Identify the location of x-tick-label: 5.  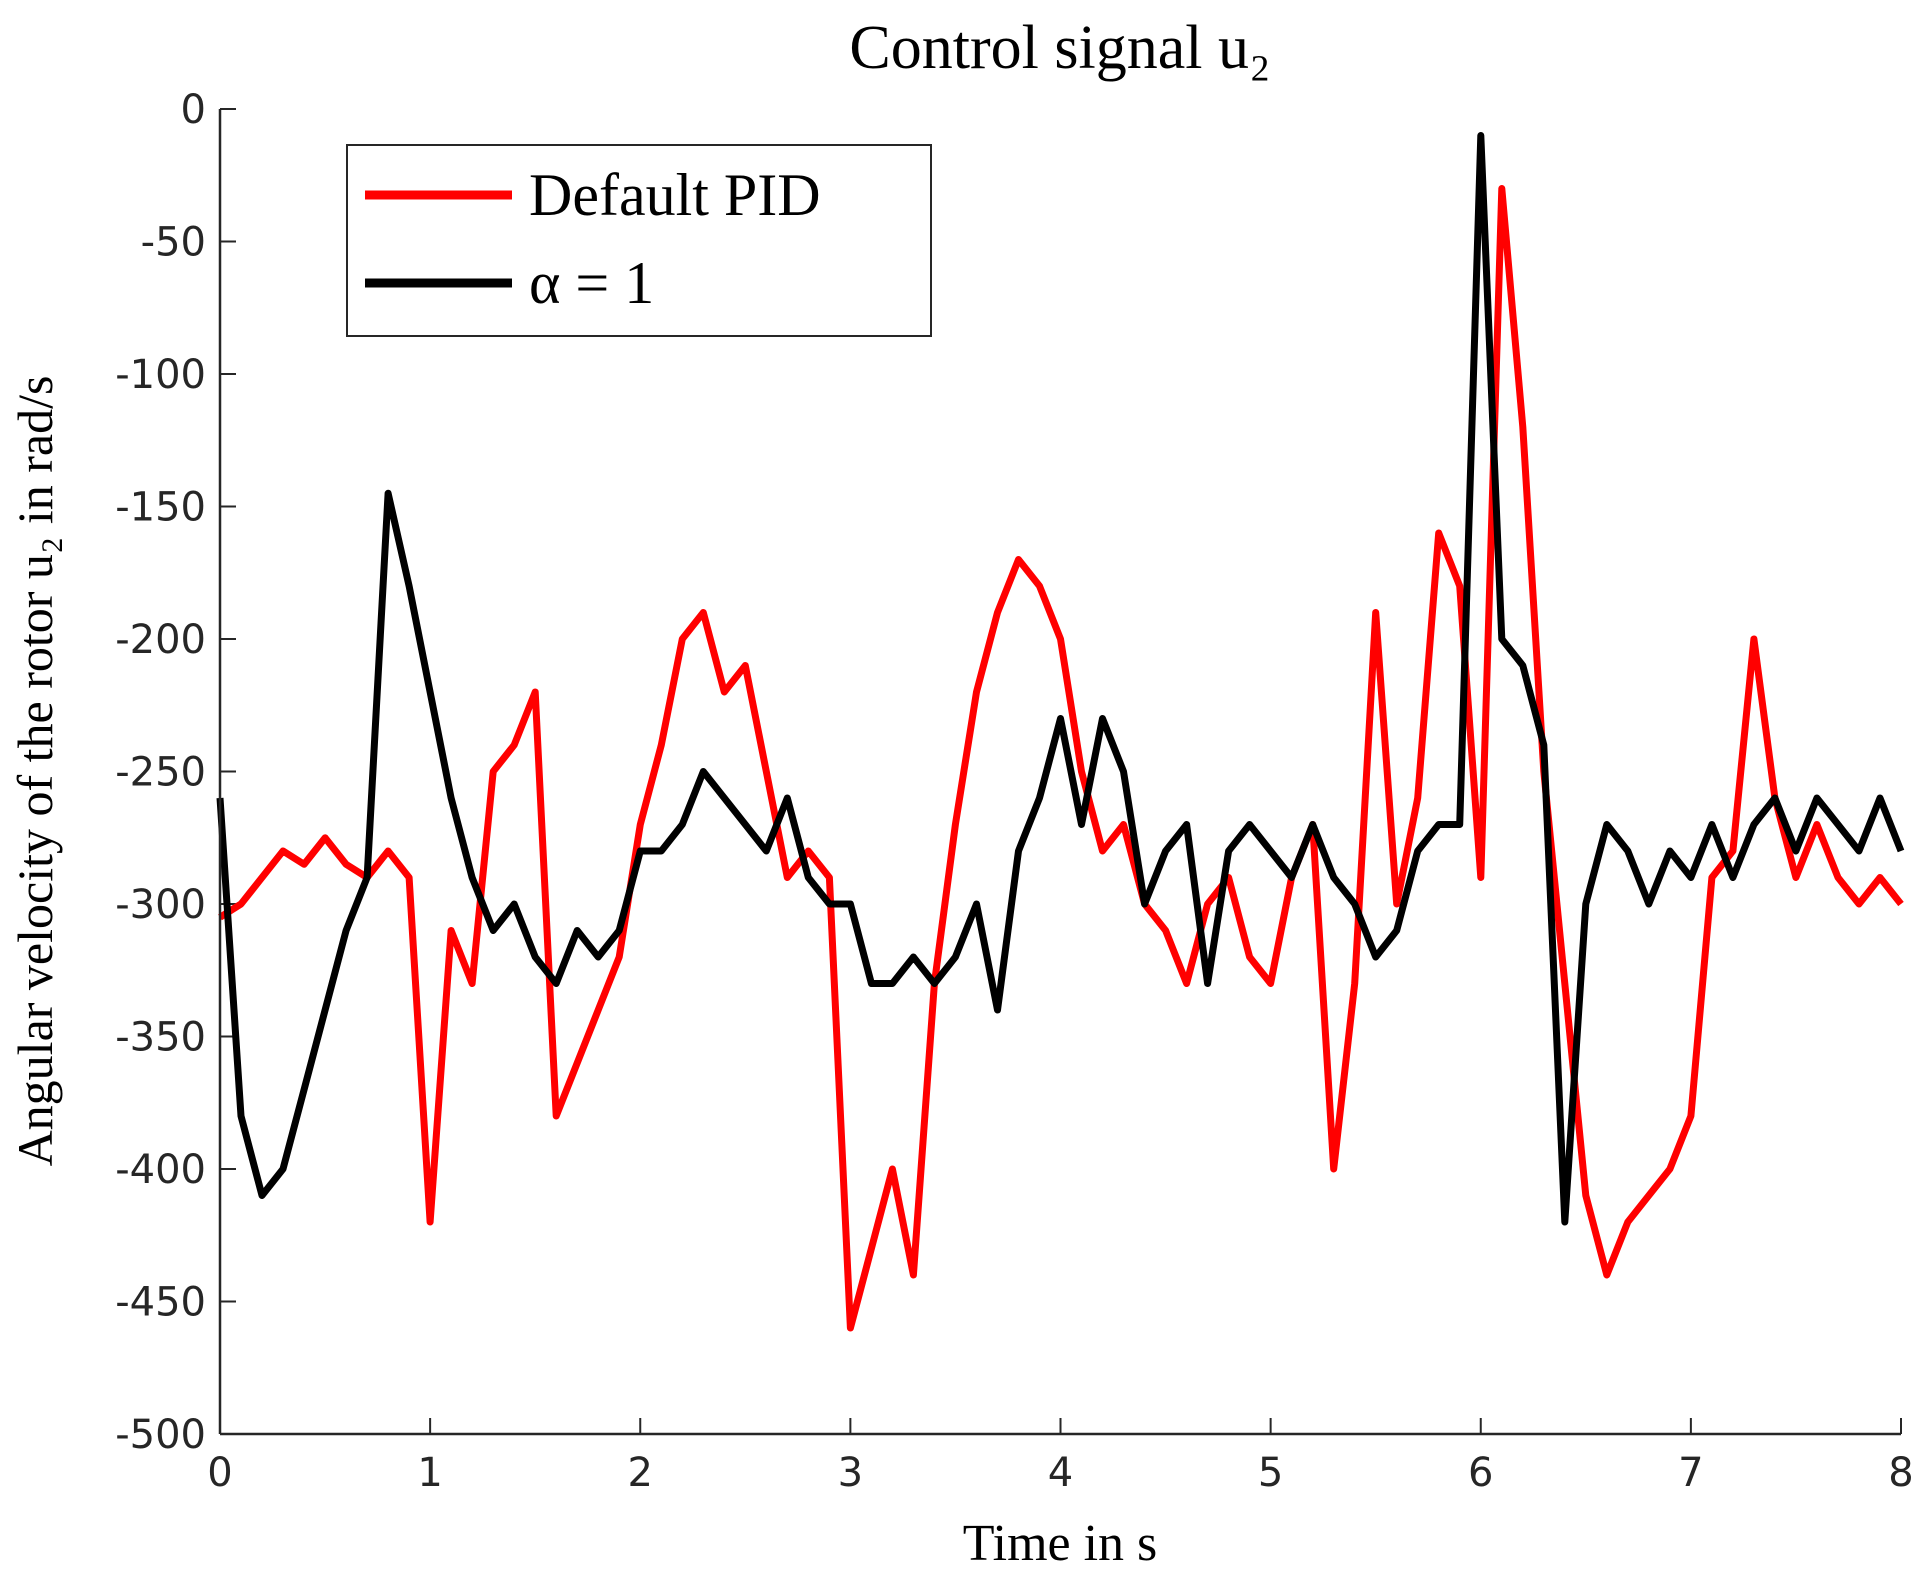
(1270, 1473).